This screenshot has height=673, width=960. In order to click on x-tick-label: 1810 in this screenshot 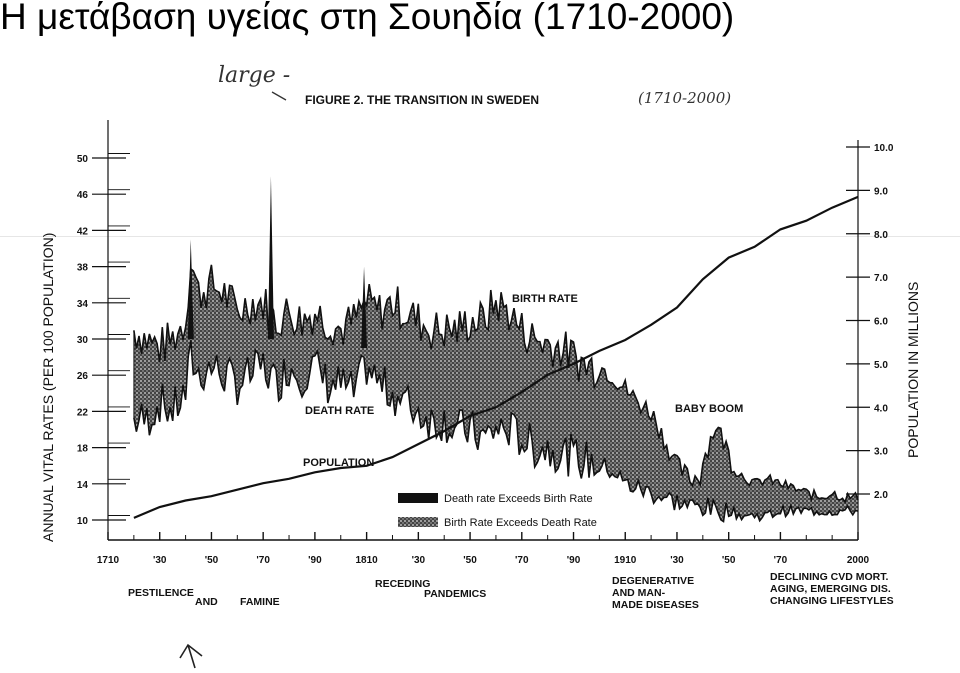, I will do `click(366, 560)`.